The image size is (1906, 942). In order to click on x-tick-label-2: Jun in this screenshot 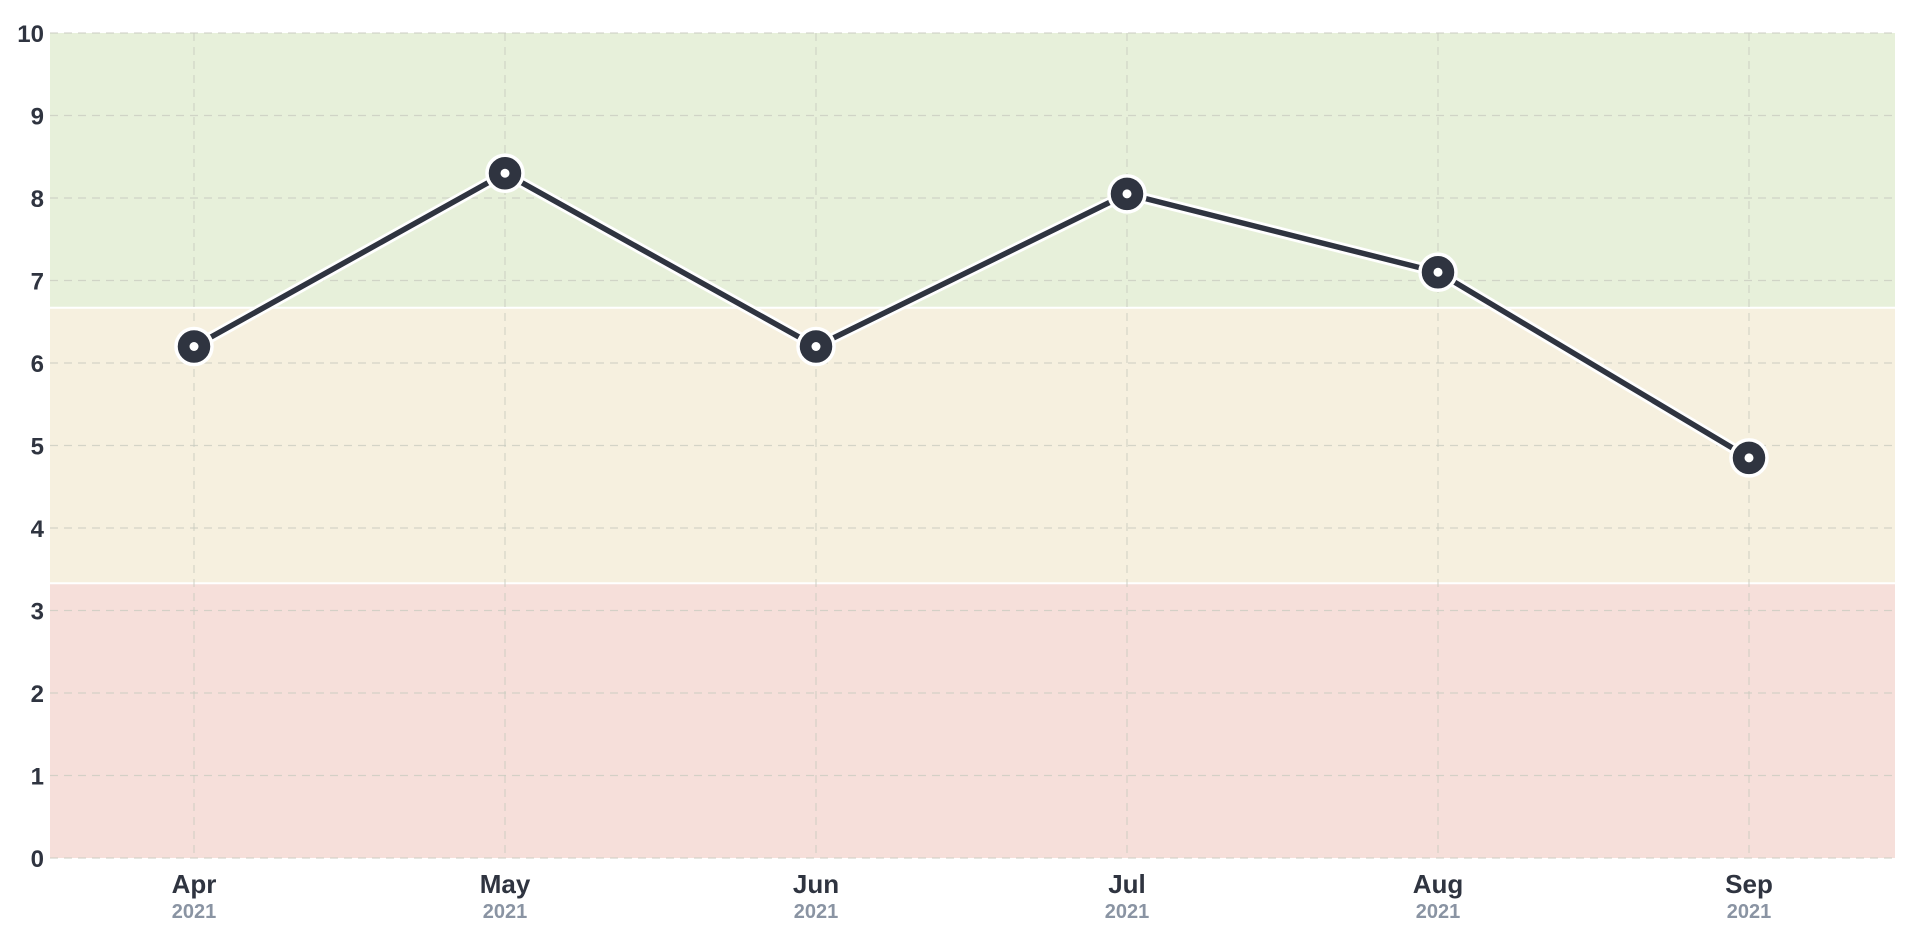, I will do `click(816, 884)`.